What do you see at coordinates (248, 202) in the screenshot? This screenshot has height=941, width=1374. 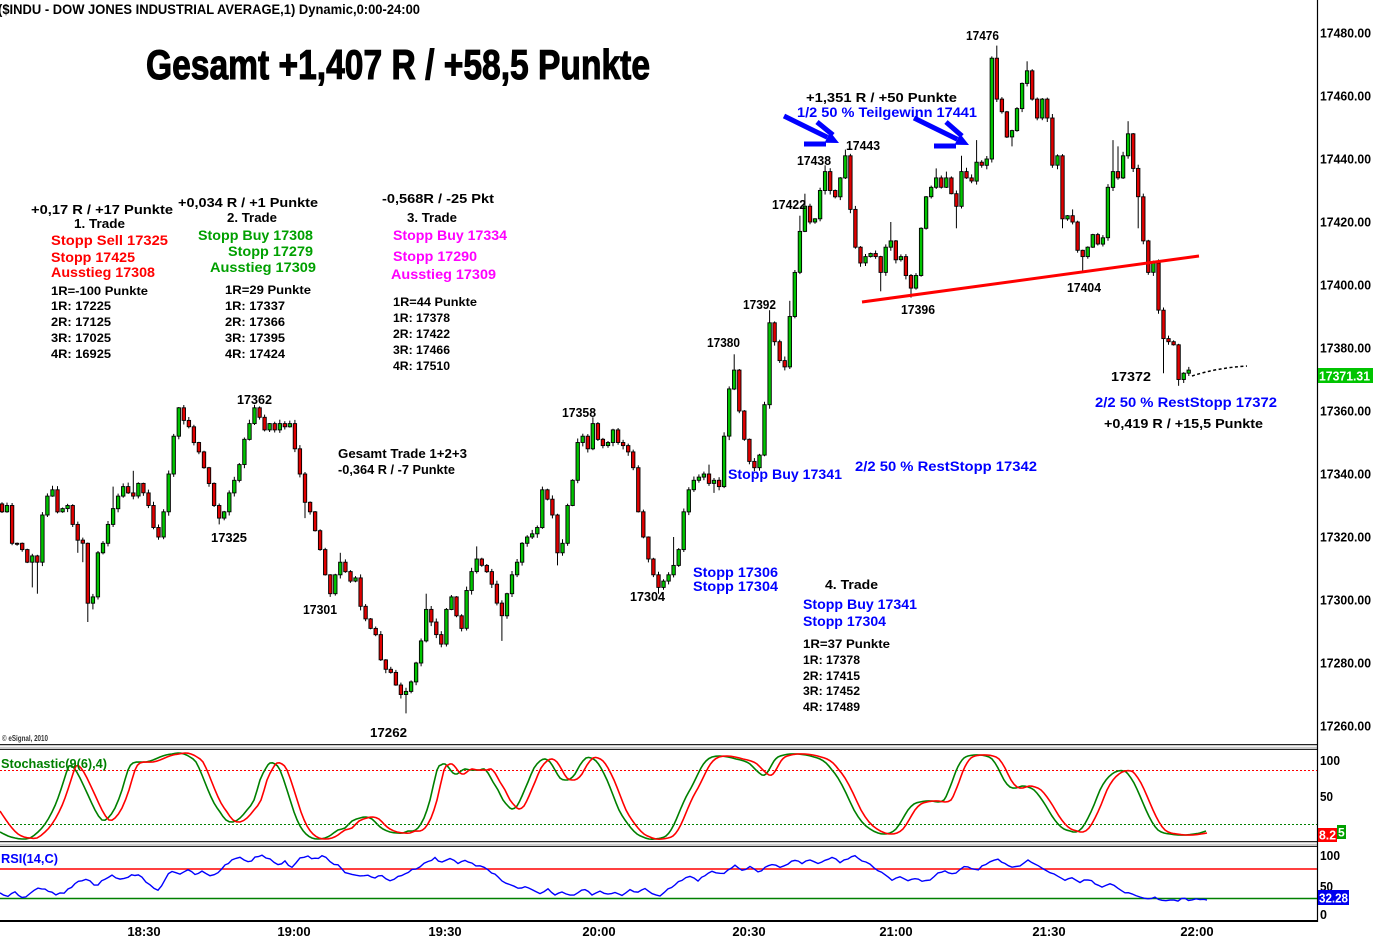 I see `svg-text: +0,034 R / +1 Punkte` at bounding box center [248, 202].